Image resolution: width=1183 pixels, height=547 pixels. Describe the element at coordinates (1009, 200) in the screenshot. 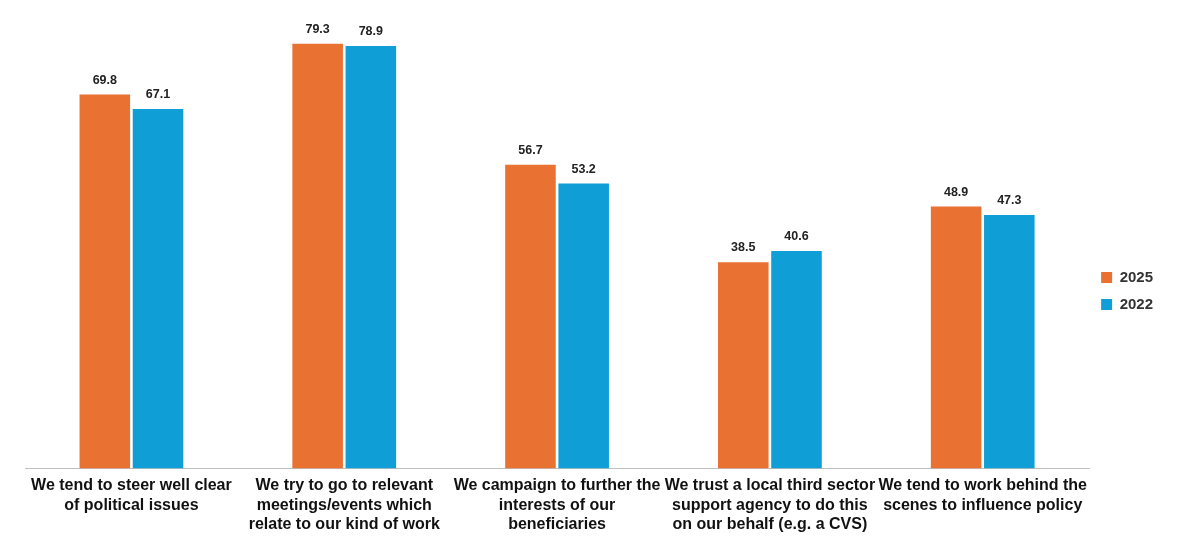

I see `data-label: 47.3` at that location.